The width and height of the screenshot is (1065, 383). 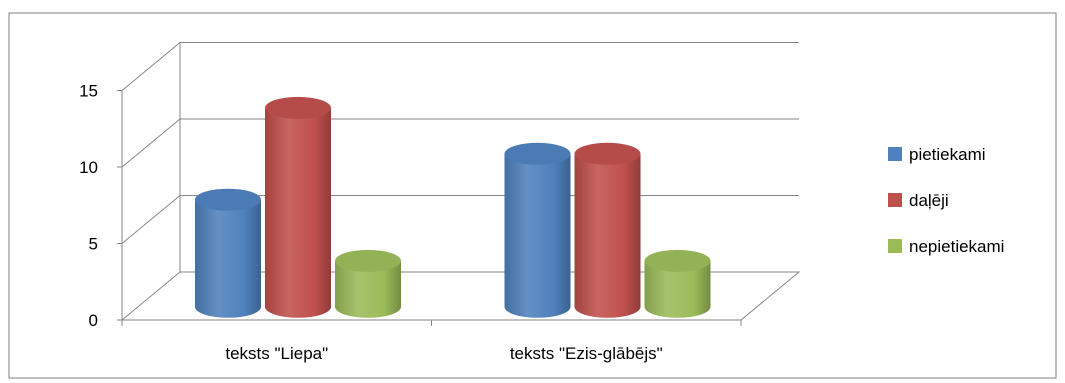 I want to click on x-axis-tick-labels: teksts "Liepa" teksts "Ezis-glābējs", so click(x=443, y=353).